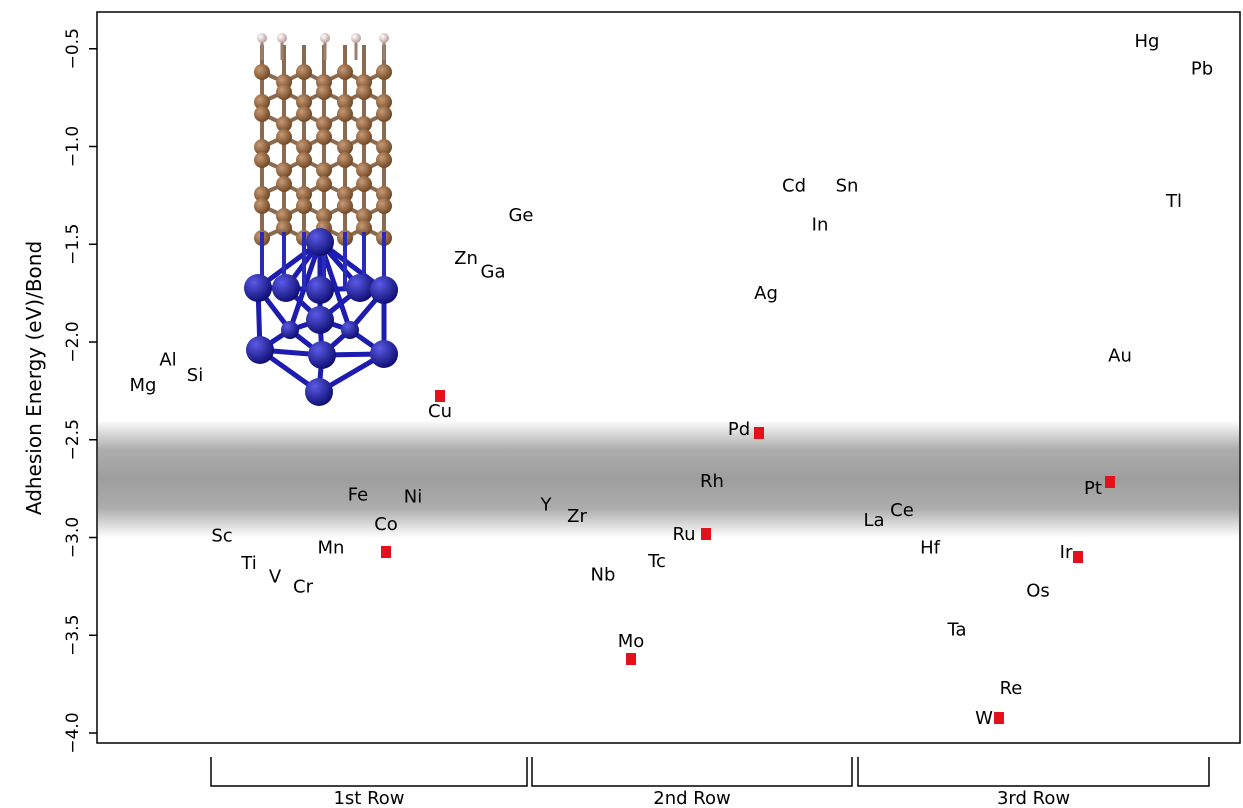 The image size is (1243, 808). I want to click on point-label-la: La, so click(873, 520).